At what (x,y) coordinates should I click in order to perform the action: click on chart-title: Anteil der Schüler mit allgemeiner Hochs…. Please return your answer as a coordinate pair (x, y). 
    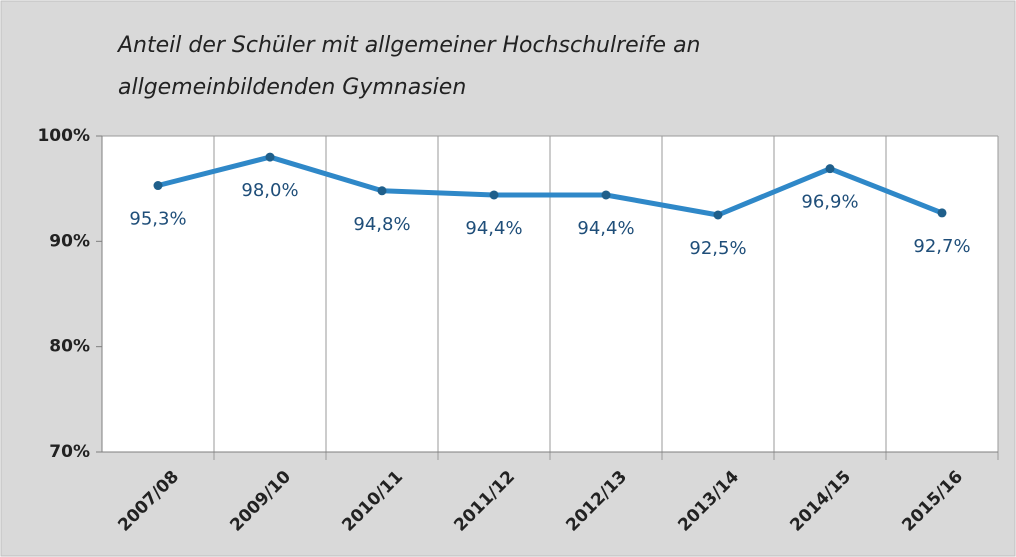
    Looking at the image, I should click on (408, 45).